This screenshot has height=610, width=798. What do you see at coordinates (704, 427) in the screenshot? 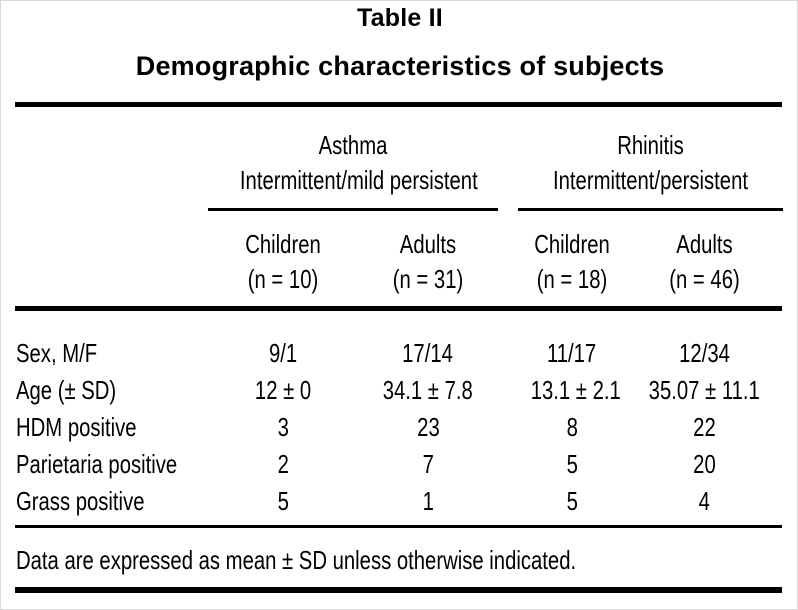
I see `cell: 22` at bounding box center [704, 427].